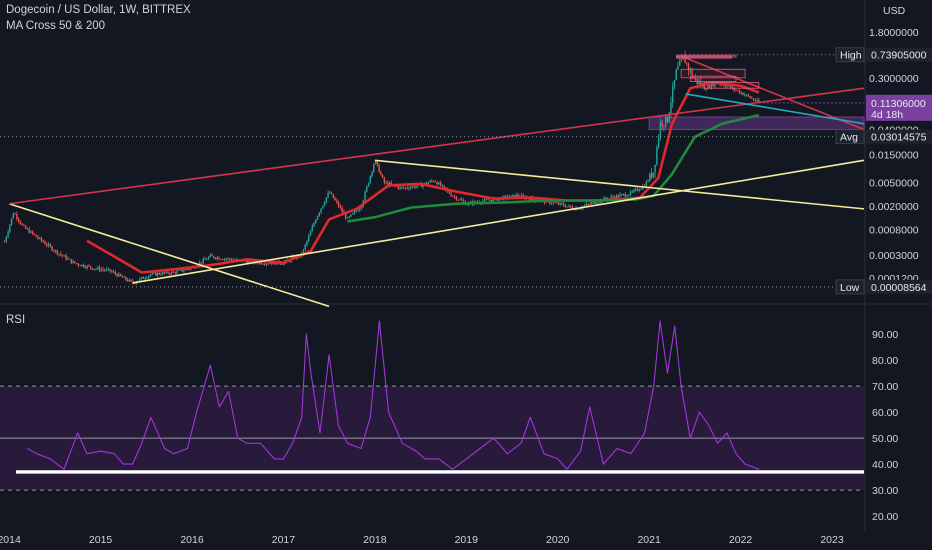 This screenshot has height=550, width=932. I want to click on rsi-tick-label: 40.00, so click(885, 465).